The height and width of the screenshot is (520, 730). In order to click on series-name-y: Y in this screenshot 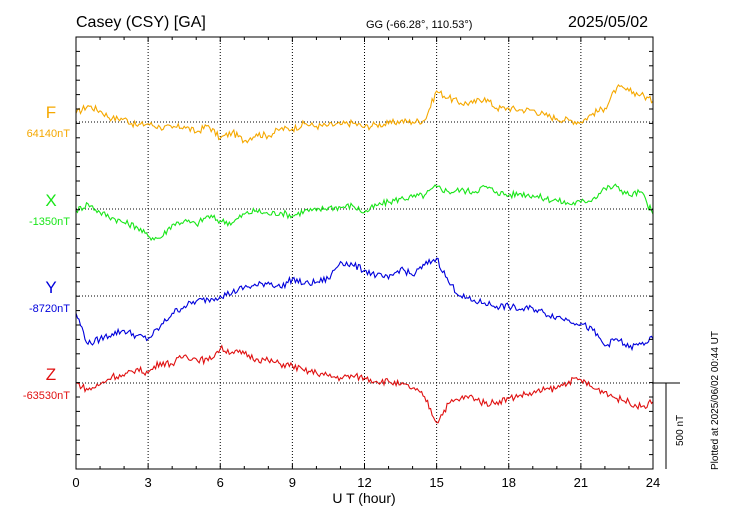, I will do `click(50, 287)`.